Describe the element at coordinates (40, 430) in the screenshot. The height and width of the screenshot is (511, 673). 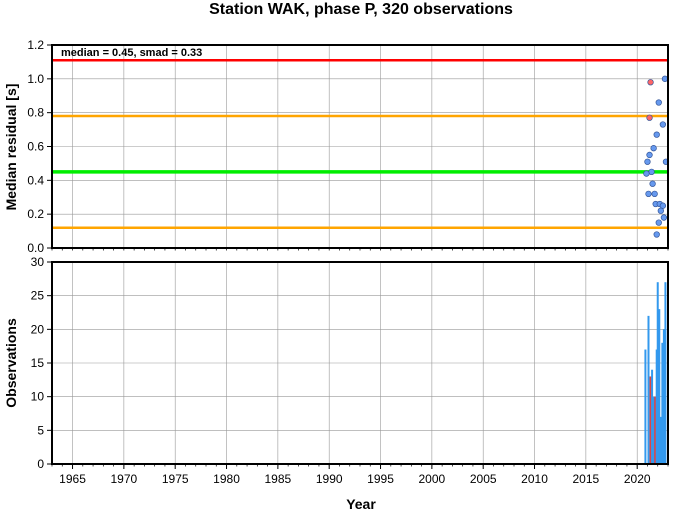
I see `y-tick-label: 5` at that location.